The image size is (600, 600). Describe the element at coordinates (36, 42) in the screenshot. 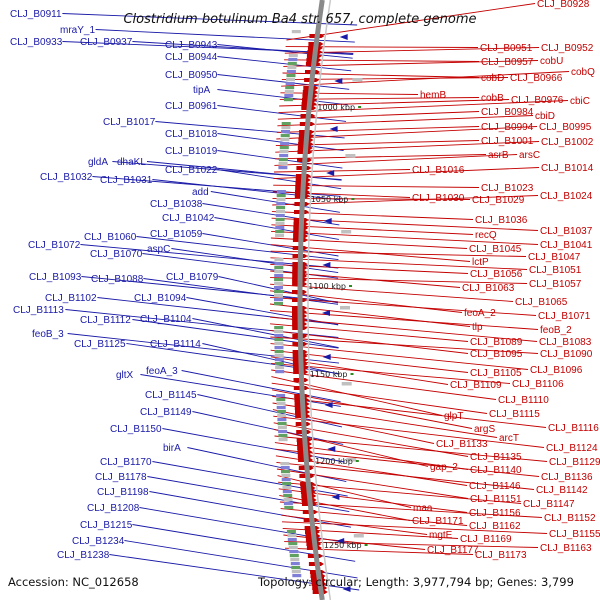

I see `gene-label-left: CLJ_B0933` at that location.